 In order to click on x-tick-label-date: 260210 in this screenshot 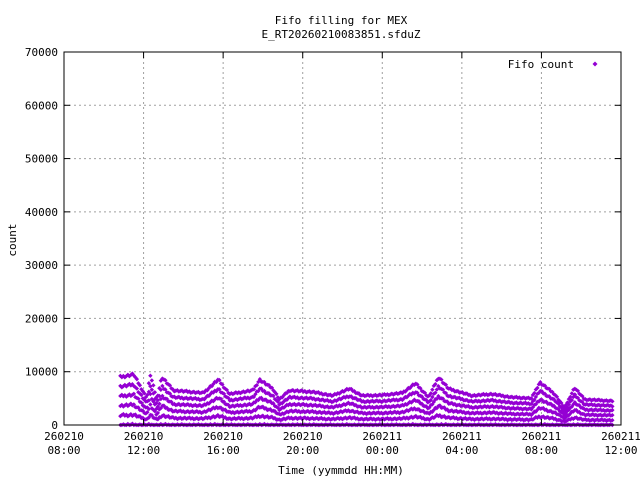, I will do `click(223, 436)`.